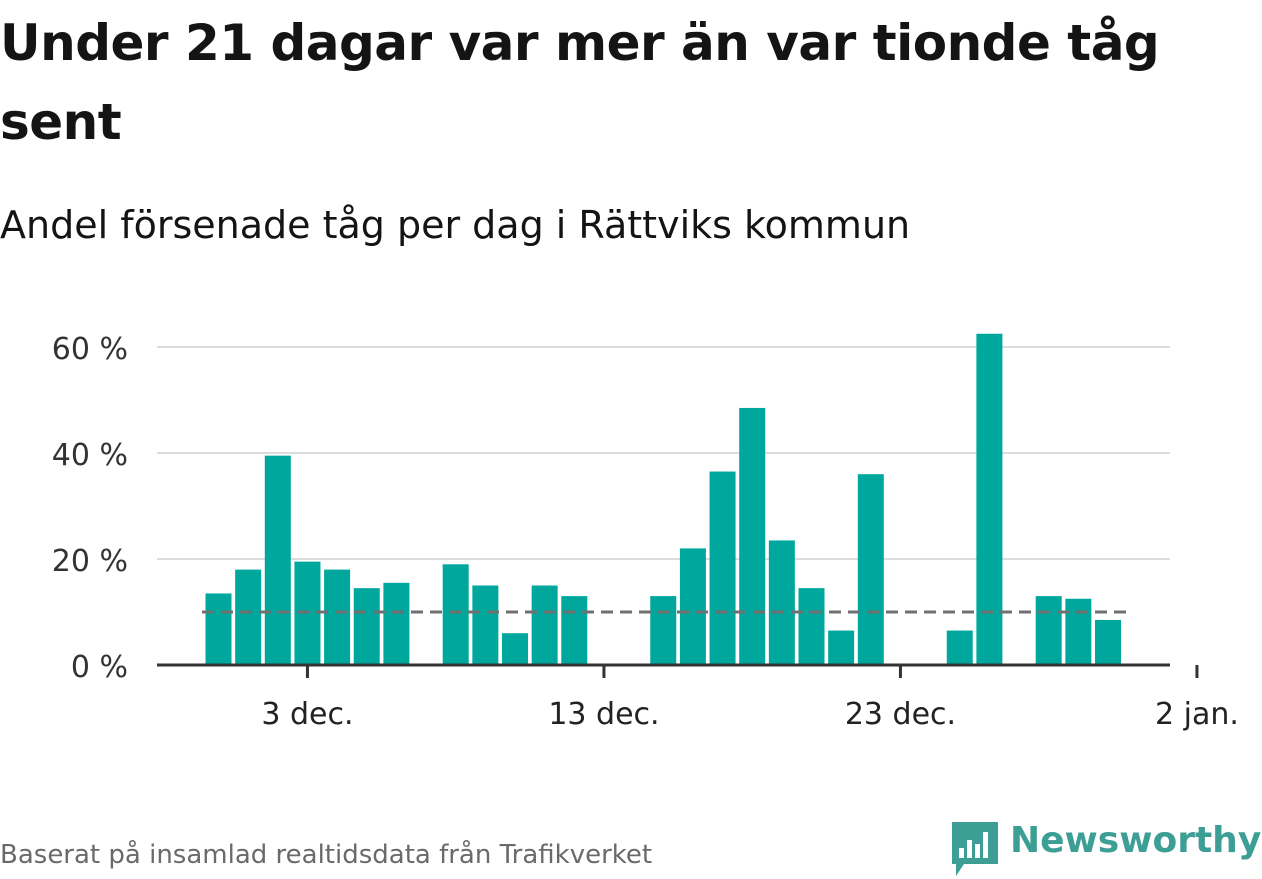 Image resolution: width=1262 pixels, height=879 pixels. Describe the element at coordinates (975, 849) in the screenshot. I see `newsworthy-logo-icon` at that location.